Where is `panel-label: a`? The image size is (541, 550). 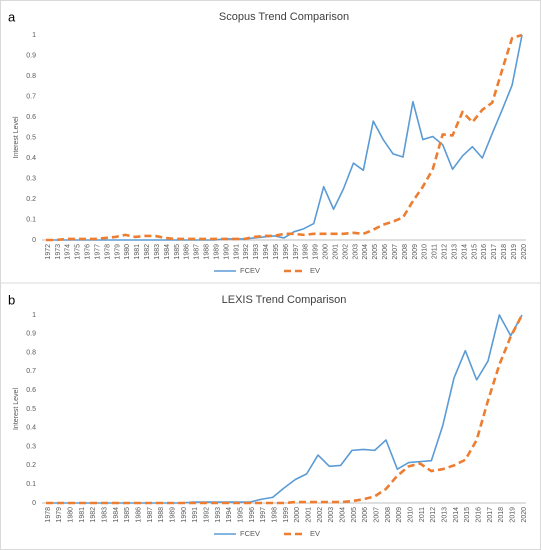 panel-label: a is located at coordinates (12, 16).